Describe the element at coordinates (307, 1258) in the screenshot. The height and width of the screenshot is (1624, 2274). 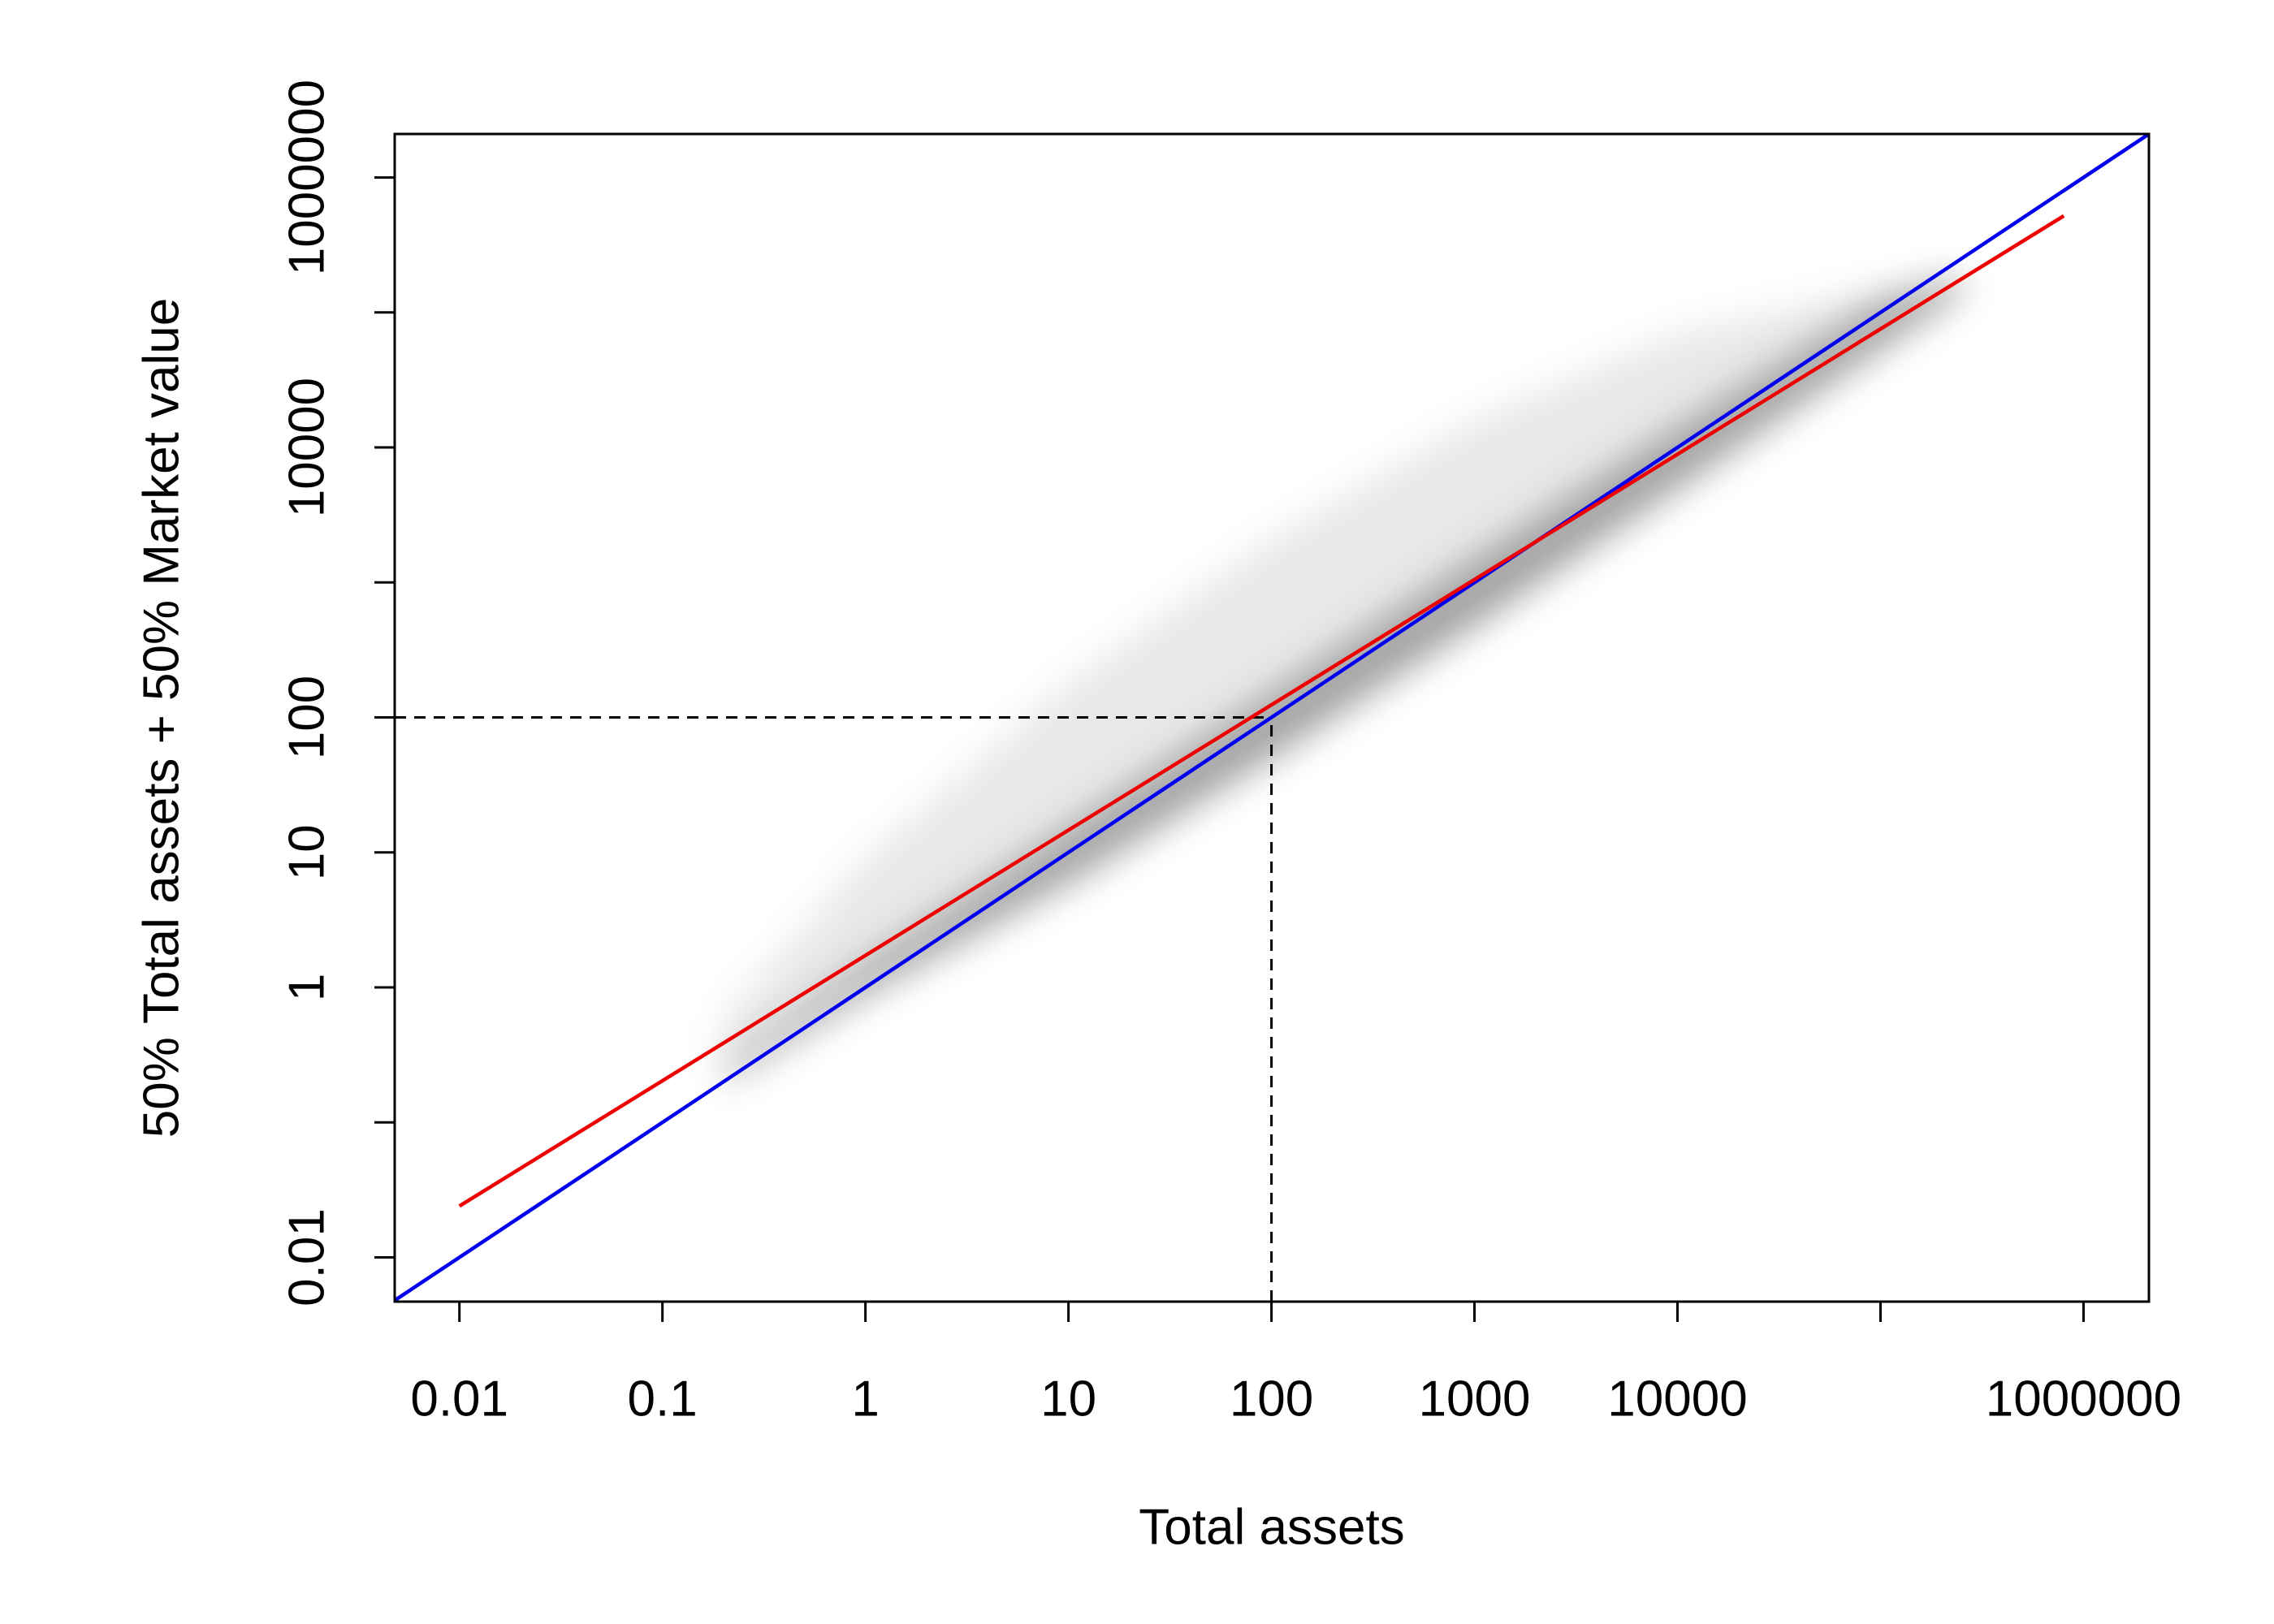
I see `y-tick-label: 0.01` at that location.